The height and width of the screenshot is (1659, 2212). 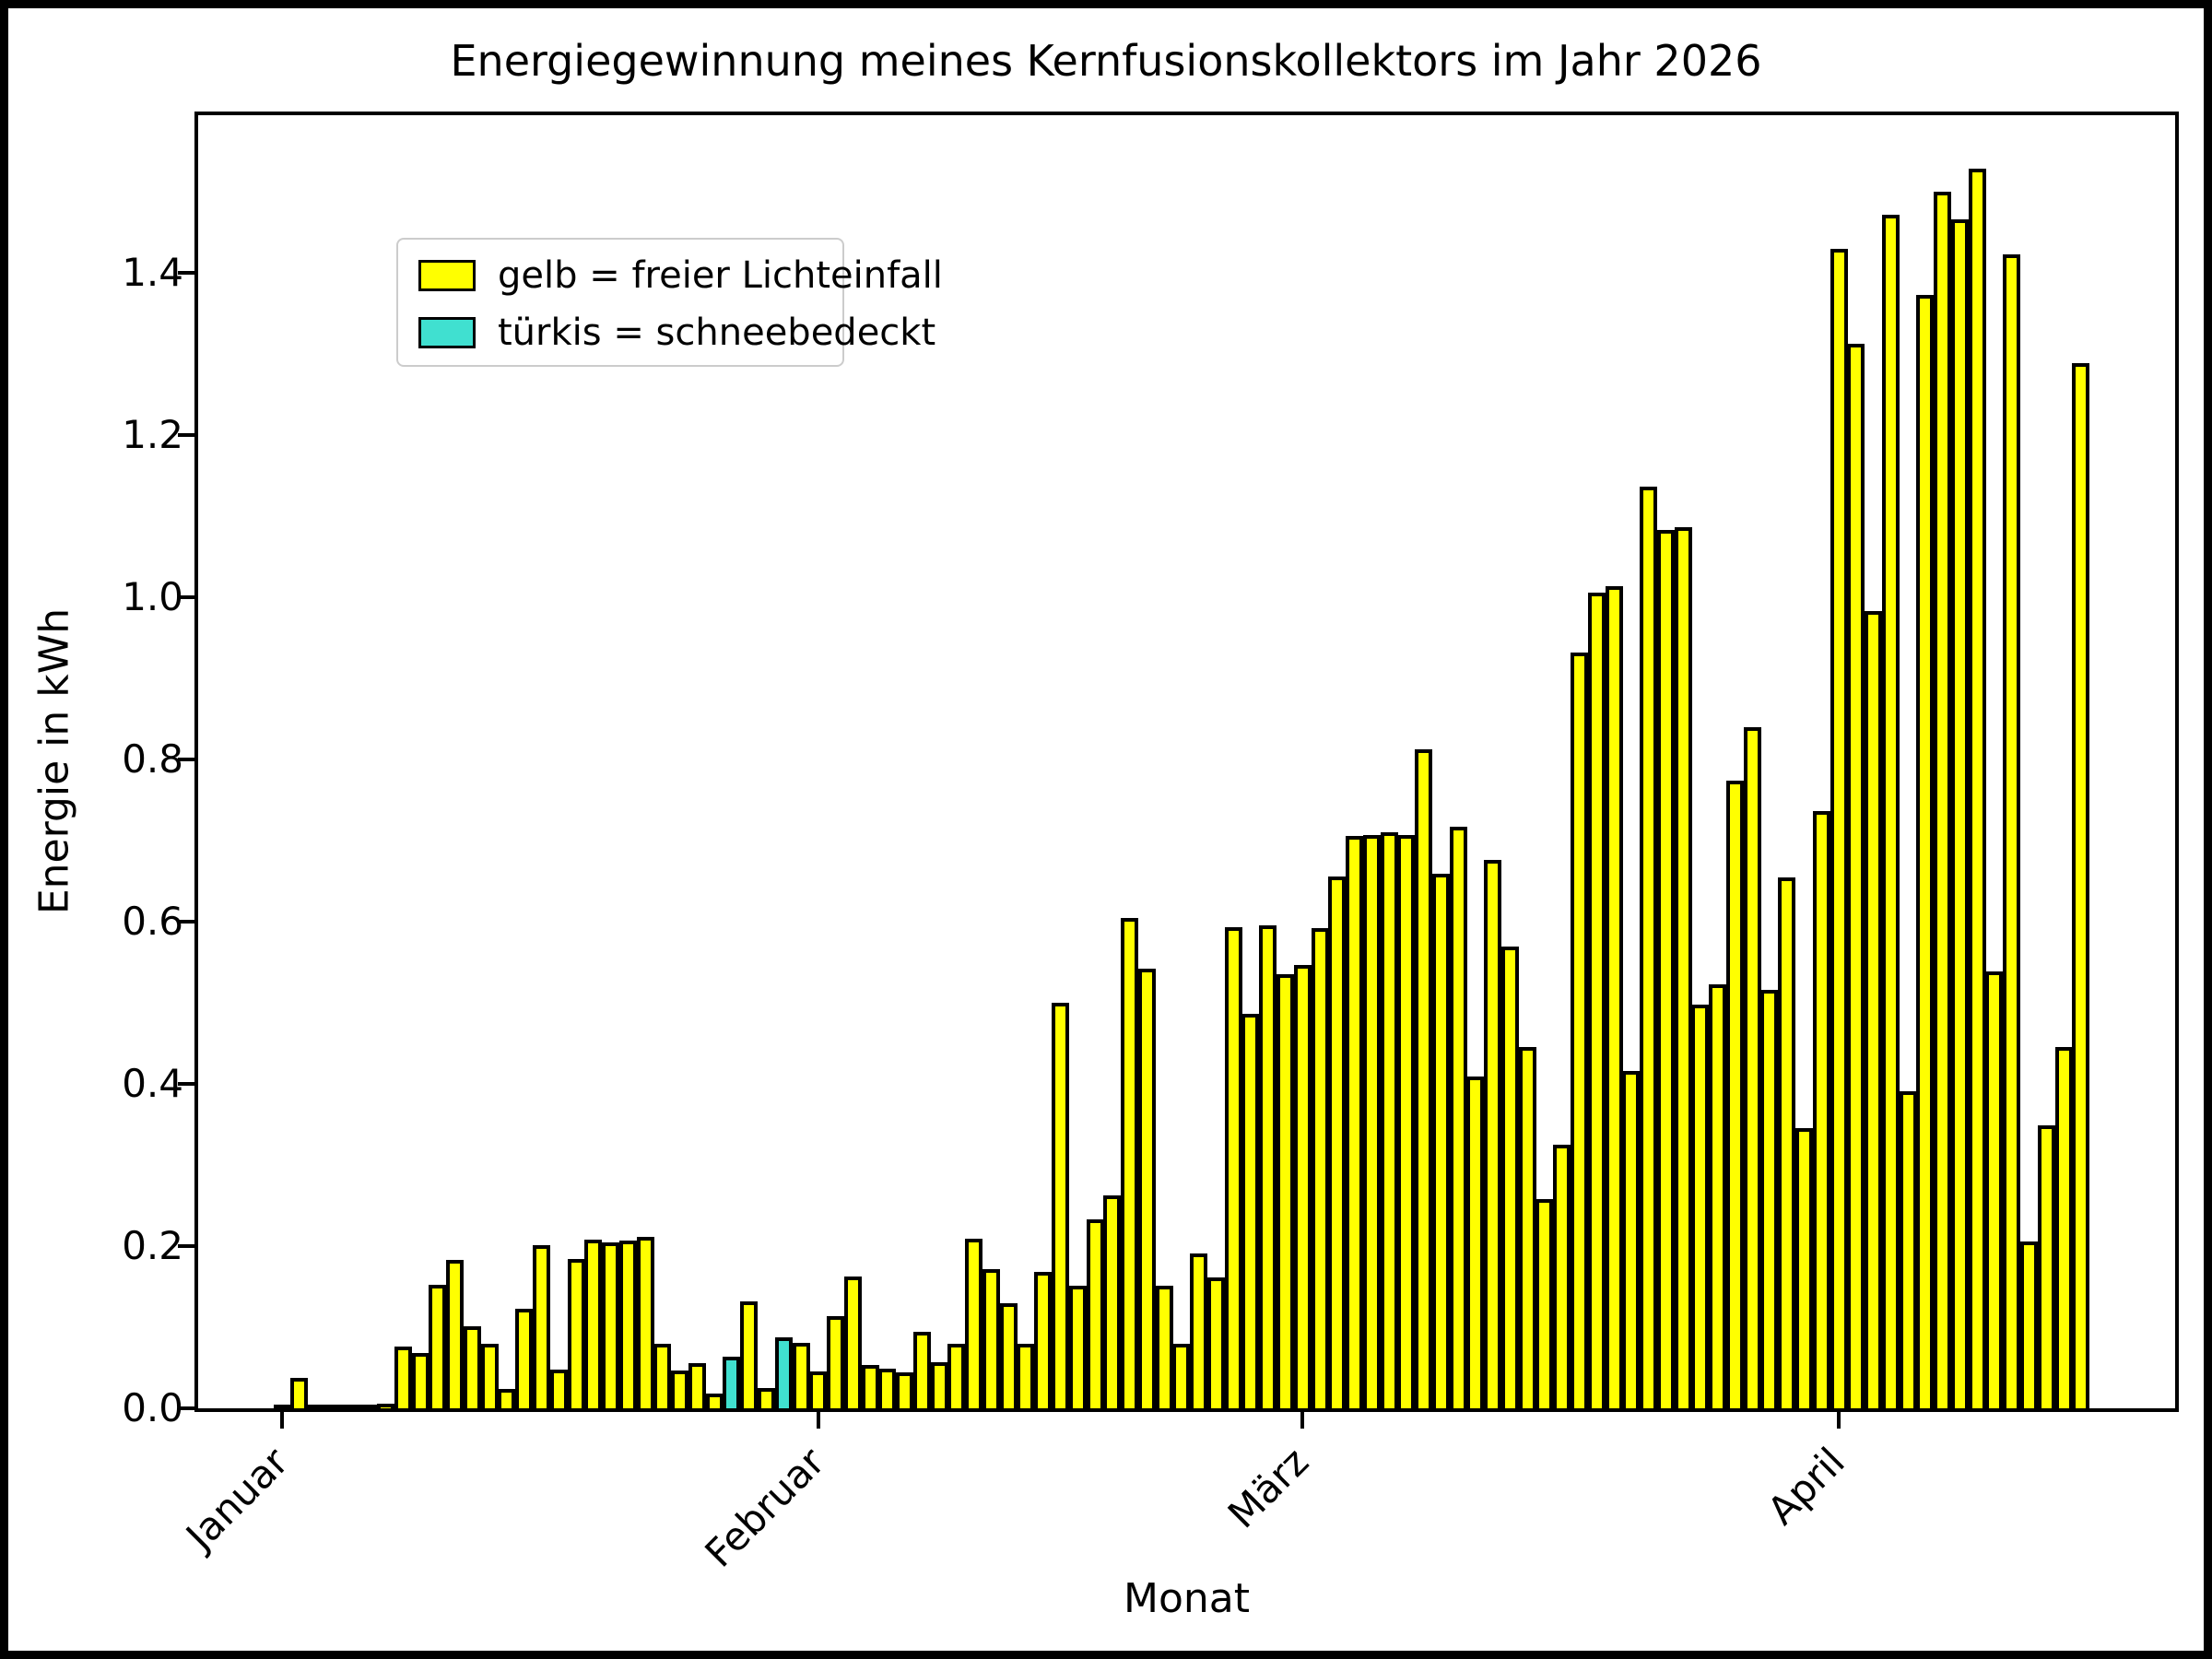 I want to click on bar-märz-22, so click(x=1665, y=969).